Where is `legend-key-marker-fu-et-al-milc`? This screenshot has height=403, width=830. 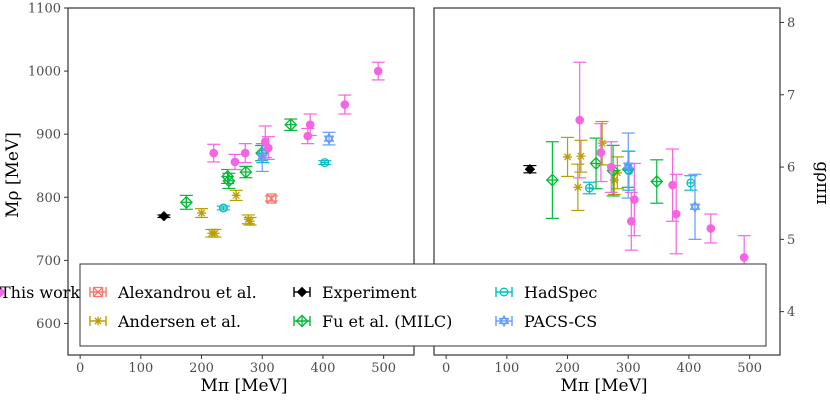 legend-key-marker-fu-et-al-milc is located at coordinates (302, 321).